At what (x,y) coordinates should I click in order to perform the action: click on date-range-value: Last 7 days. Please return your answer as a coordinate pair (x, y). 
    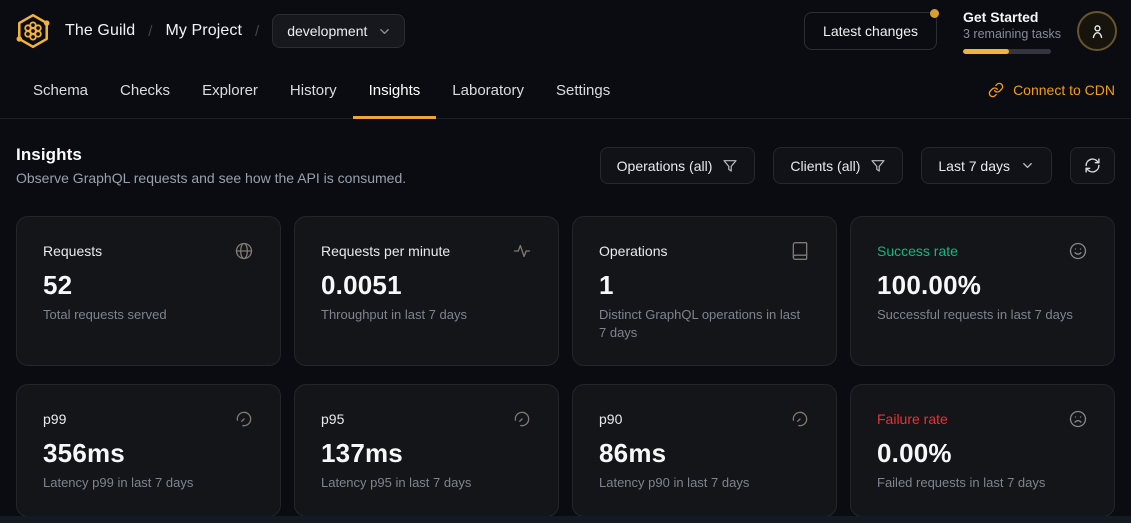
    Looking at the image, I should click on (974, 165).